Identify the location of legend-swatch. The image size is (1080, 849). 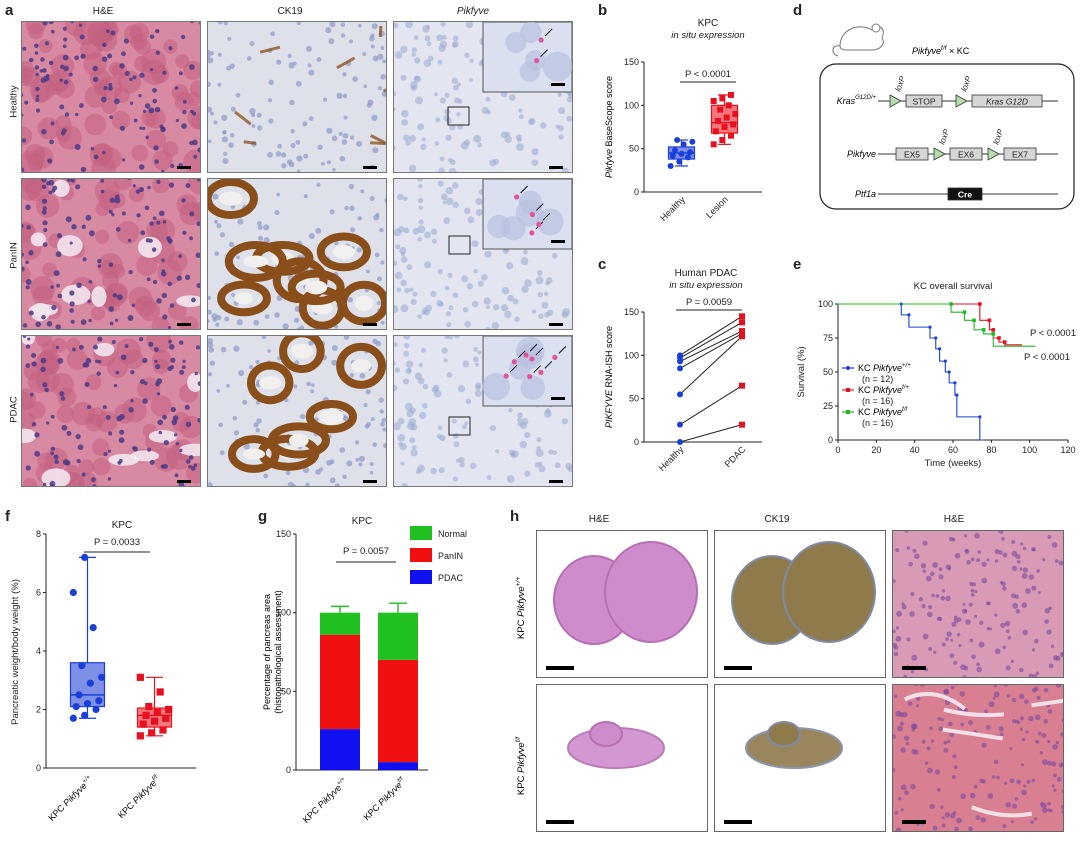
(421, 577).